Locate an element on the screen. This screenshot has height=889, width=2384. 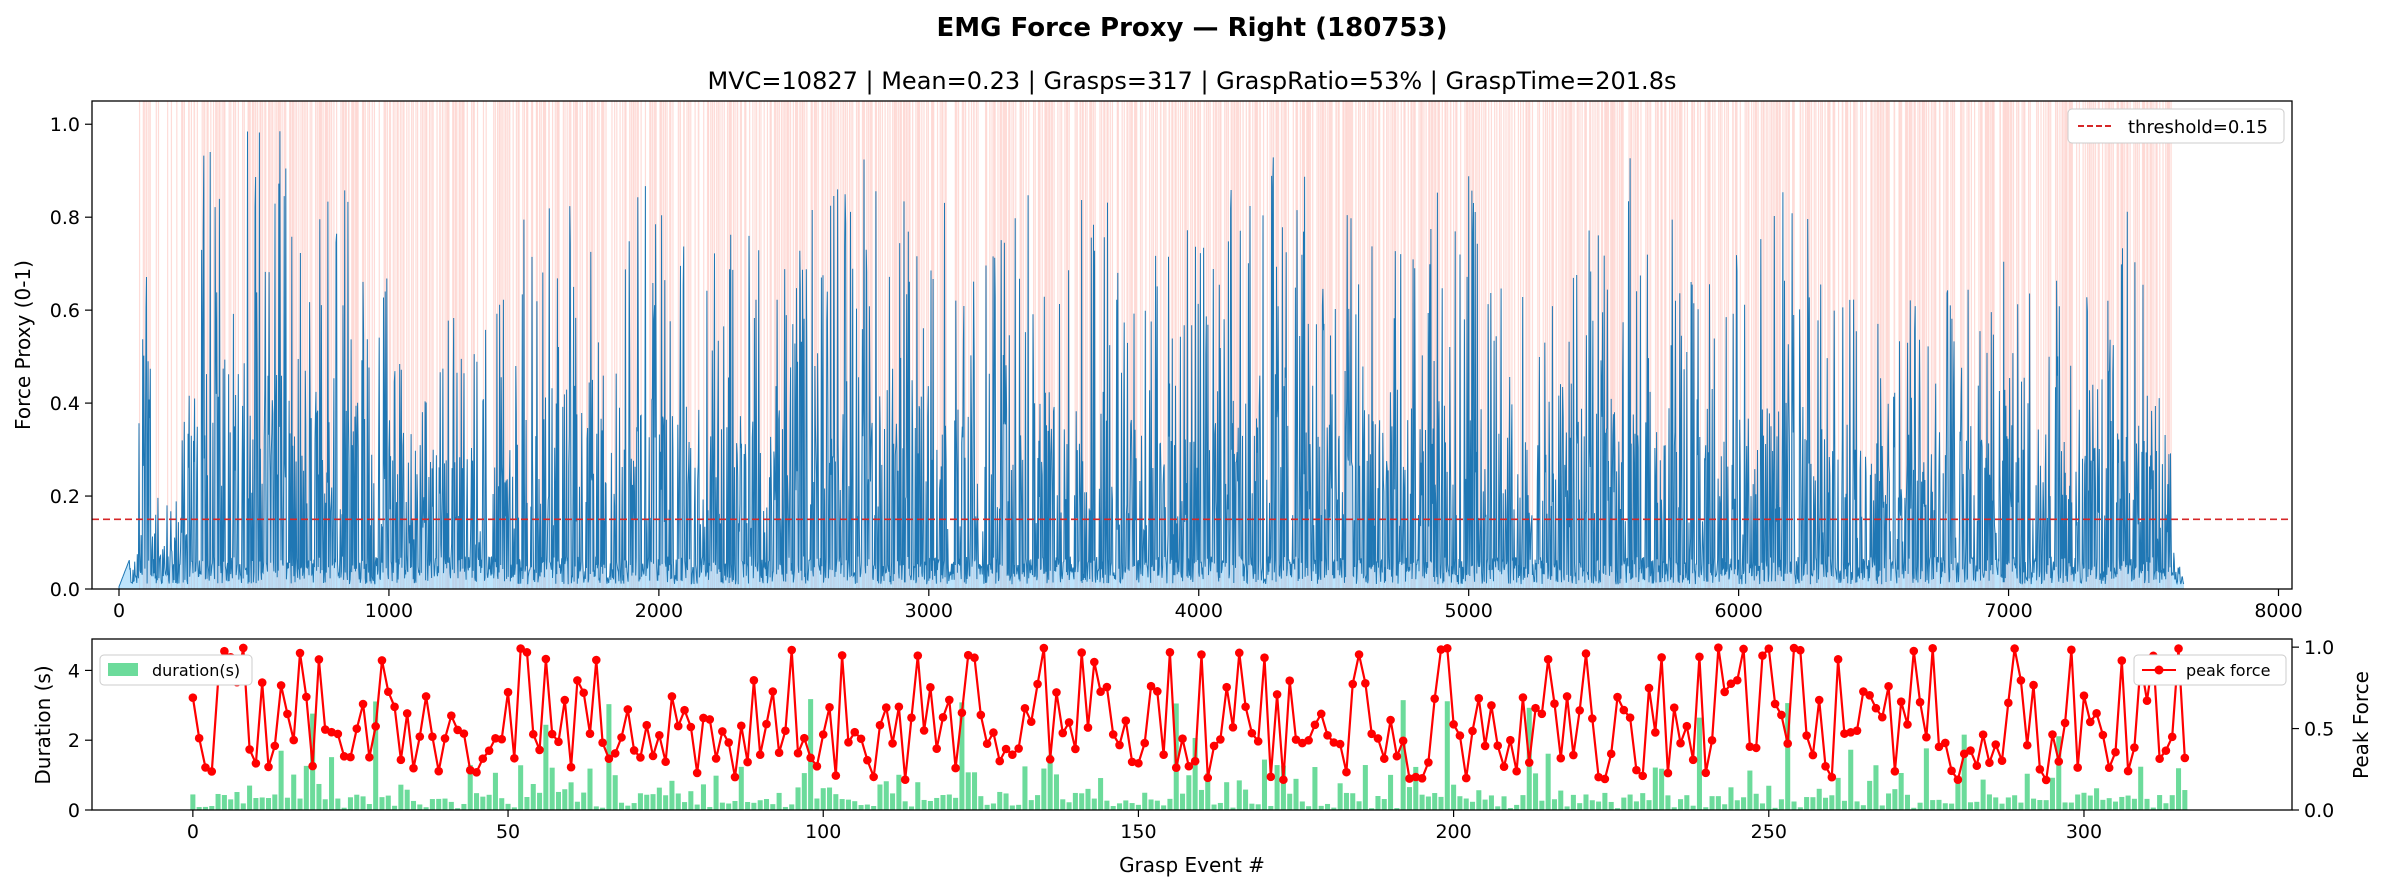
y2-tick-label: 0.0 is located at coordinates (2319, 811).